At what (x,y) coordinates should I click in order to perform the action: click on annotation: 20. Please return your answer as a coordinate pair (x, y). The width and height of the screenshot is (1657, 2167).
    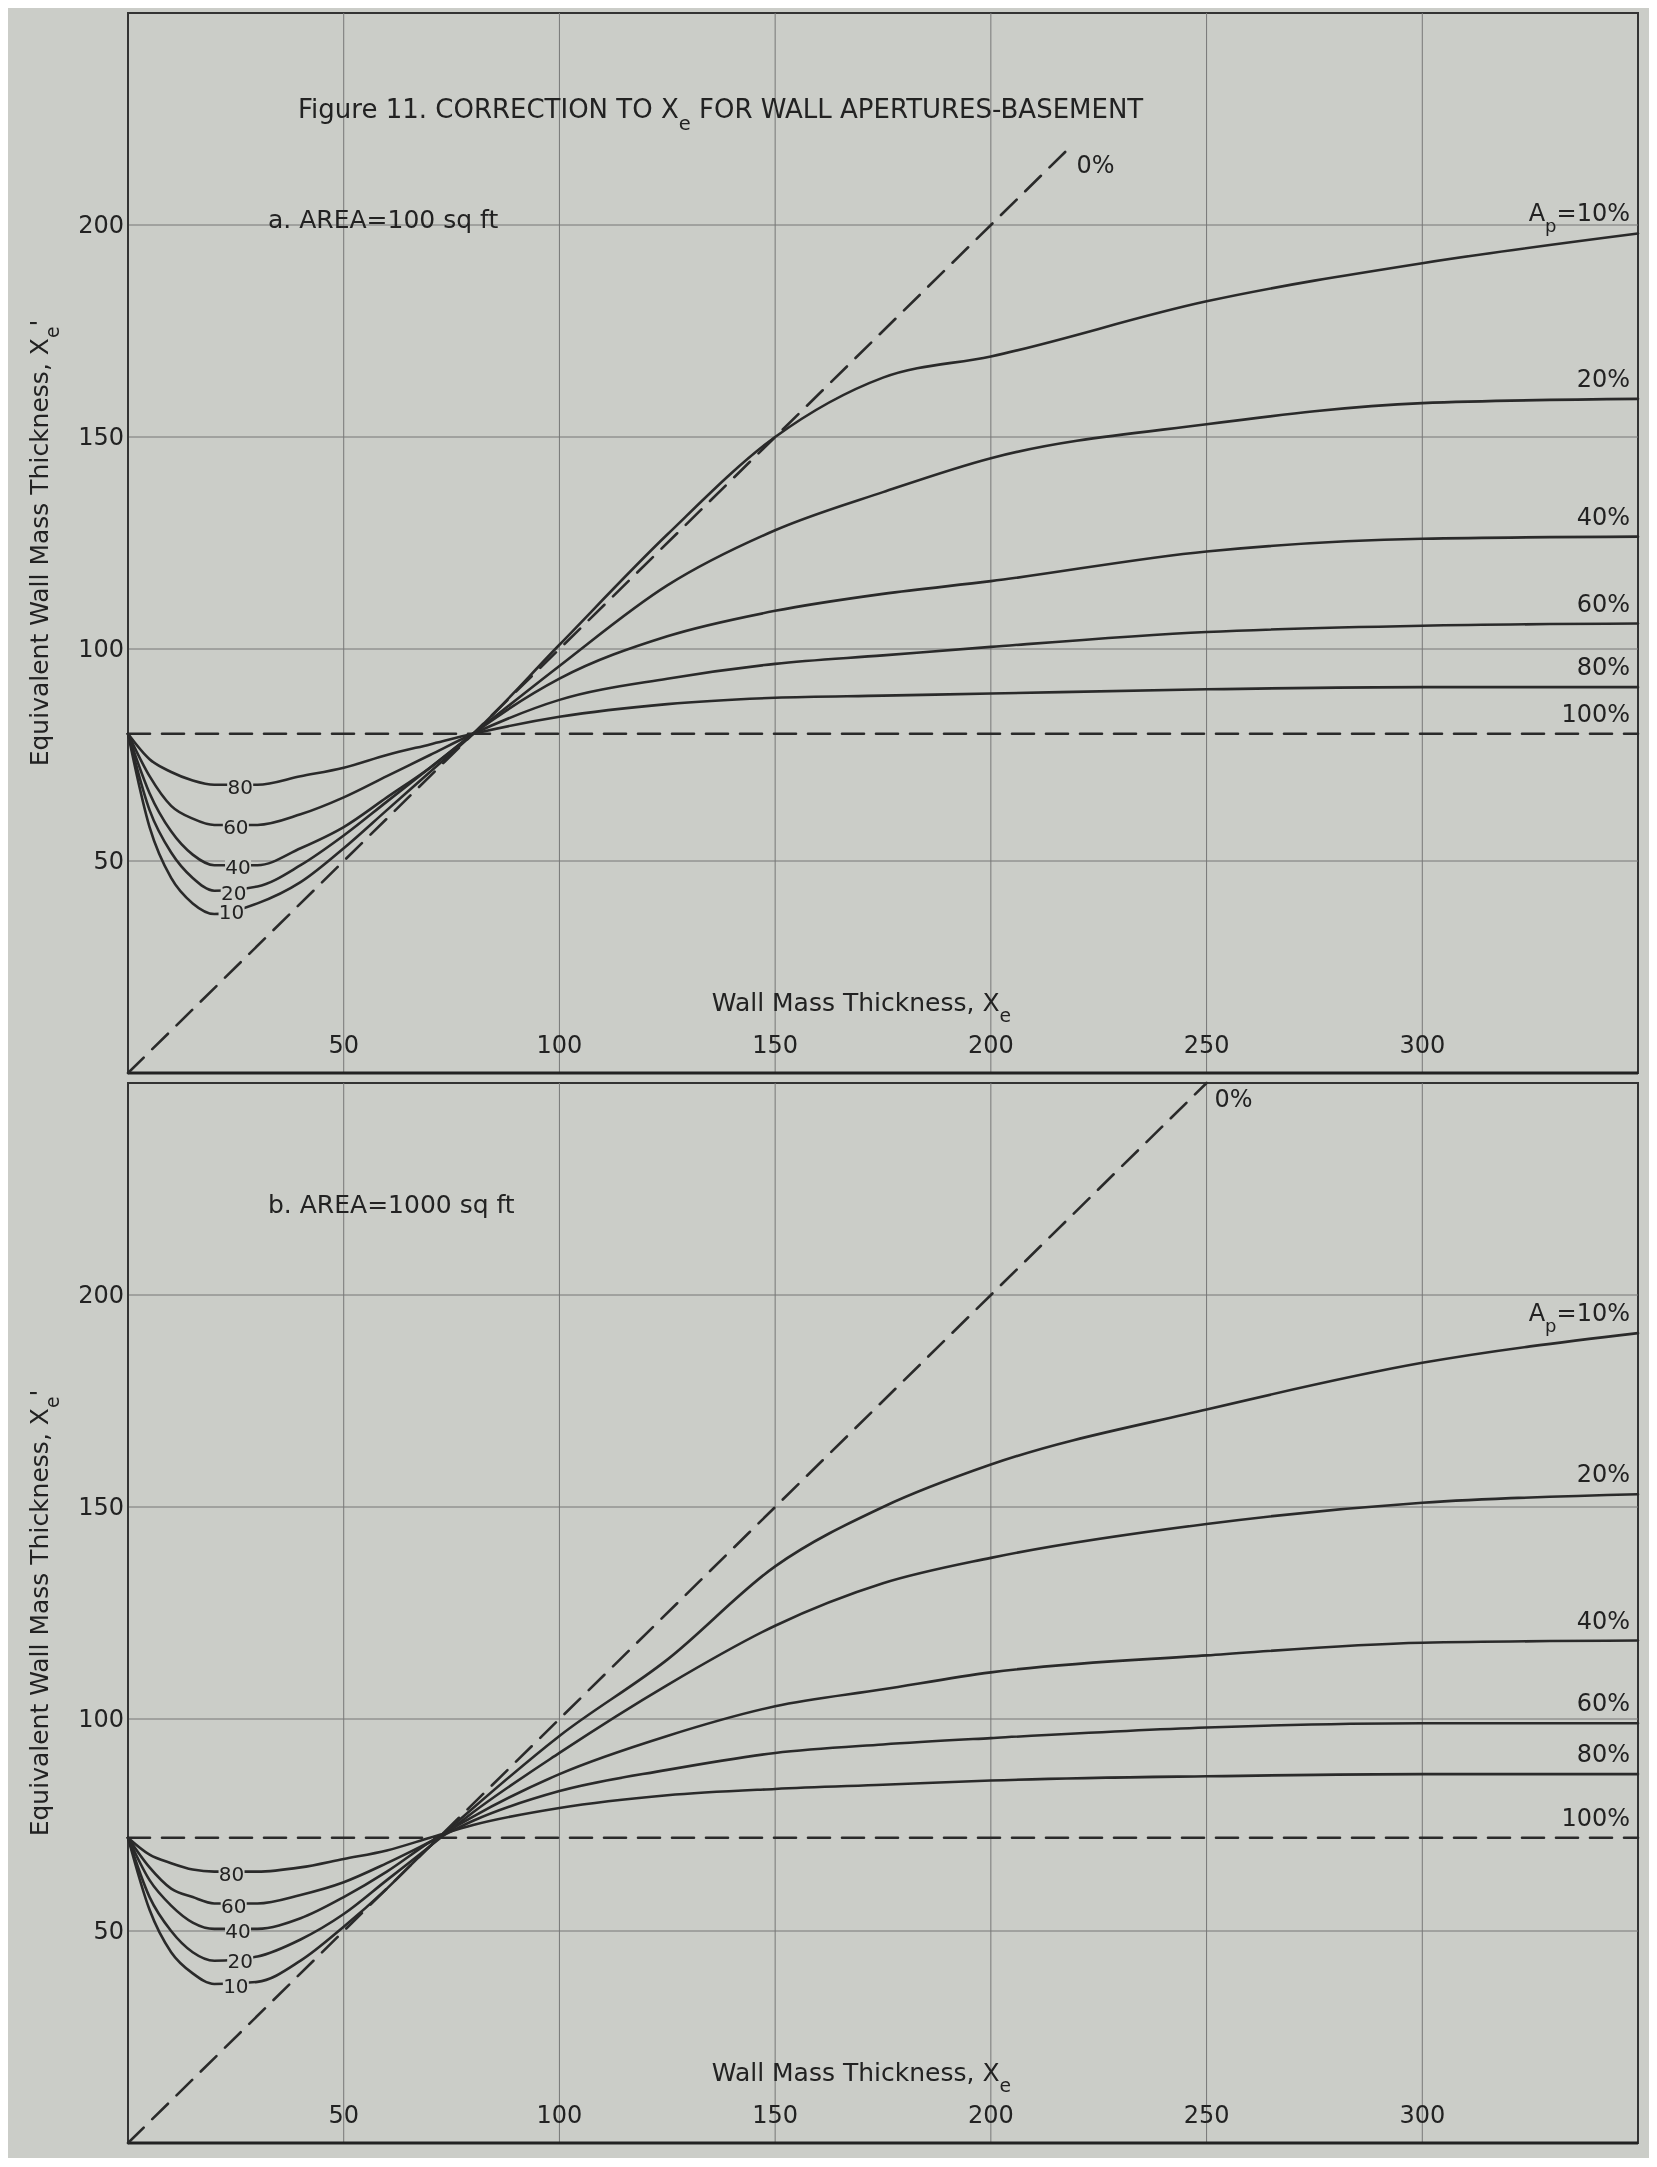
    Looking at the image, I should click on (240, 1960).